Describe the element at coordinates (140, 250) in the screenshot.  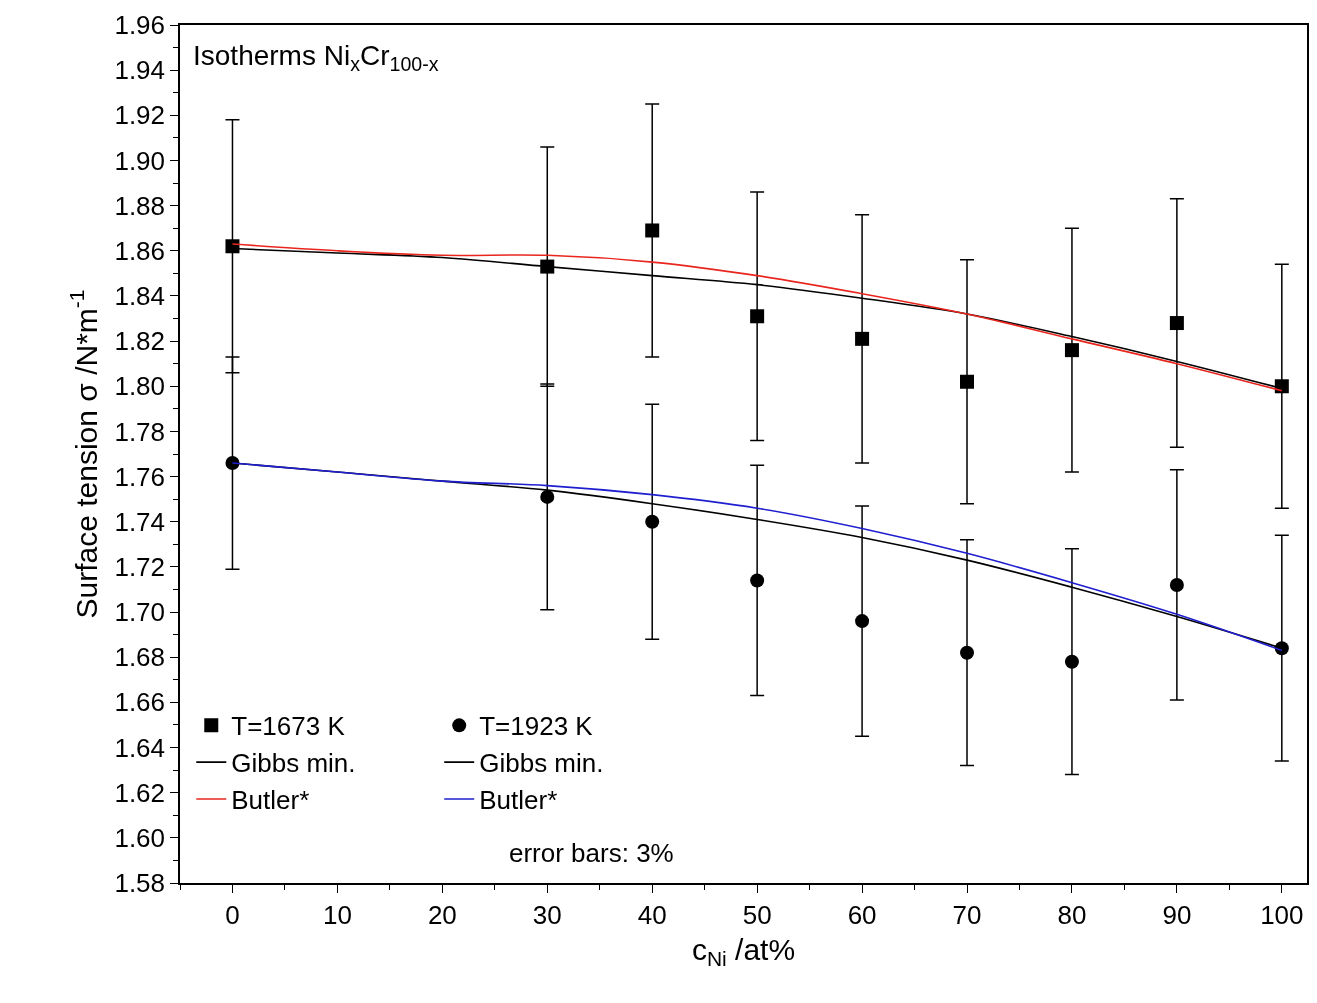
I see `y-tick-label: 1.86` at that location.